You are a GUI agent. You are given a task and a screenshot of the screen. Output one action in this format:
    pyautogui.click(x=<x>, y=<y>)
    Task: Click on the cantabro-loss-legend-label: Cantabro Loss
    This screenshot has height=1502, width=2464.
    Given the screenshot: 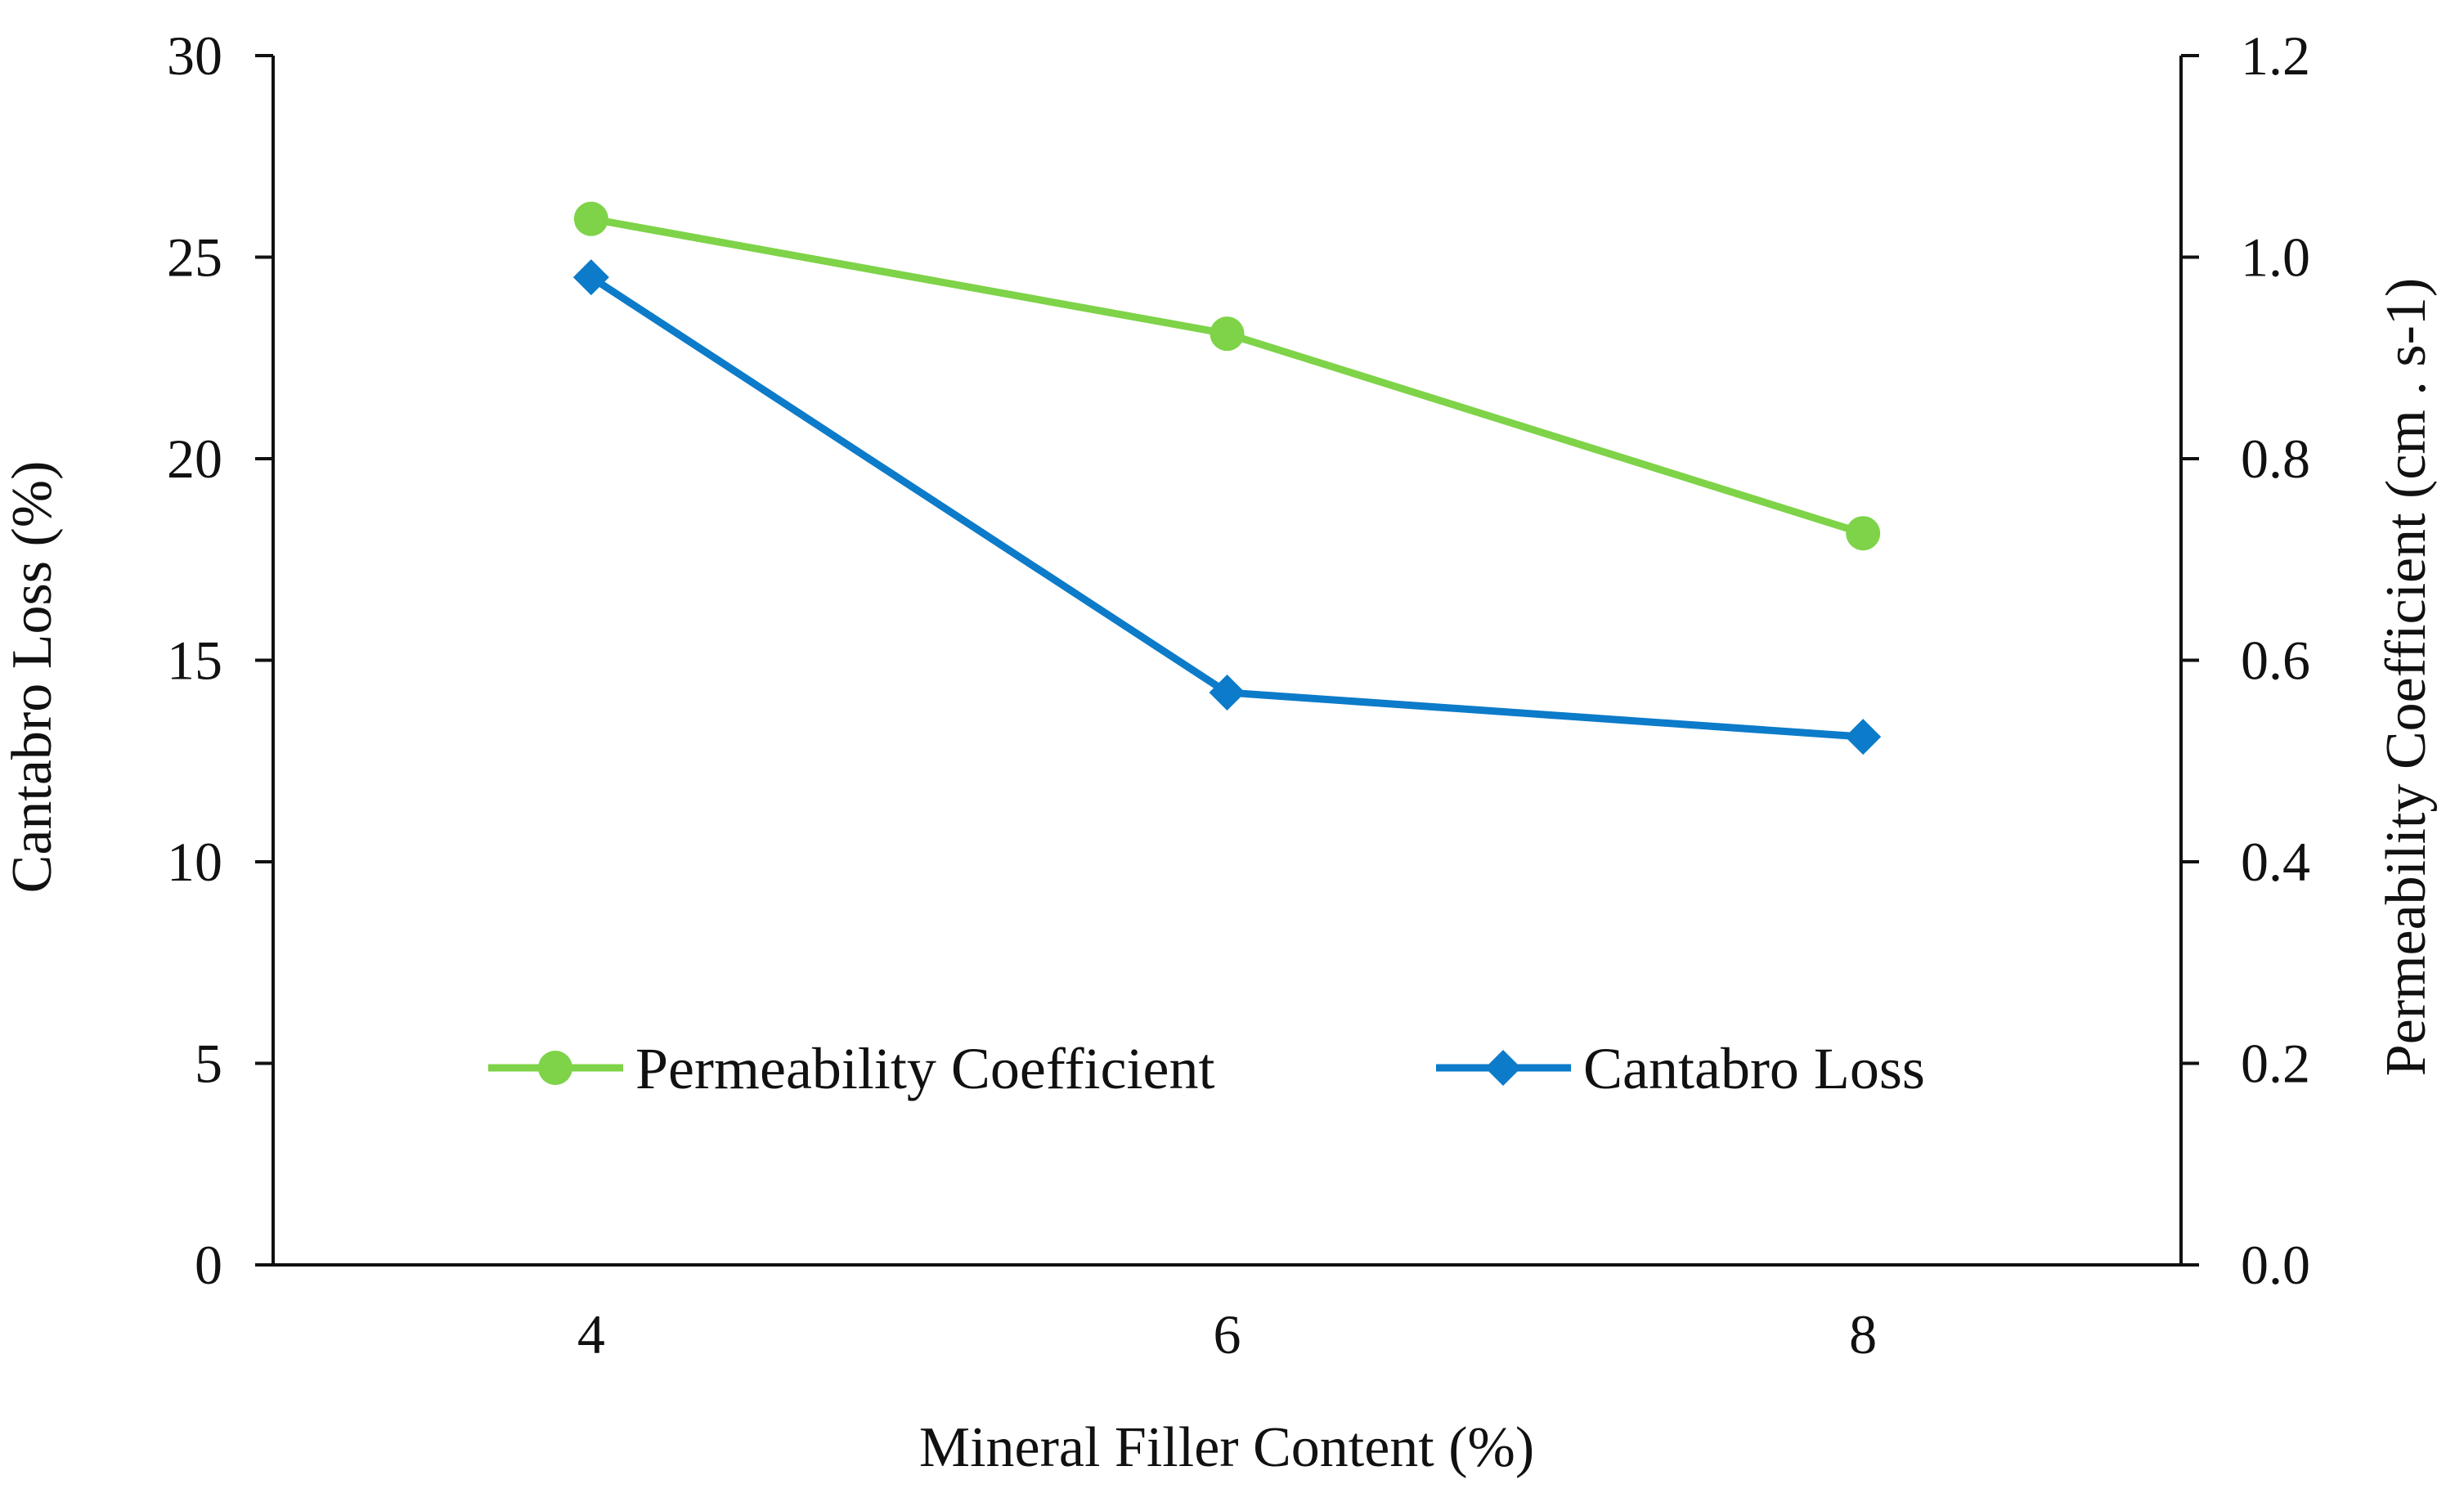 What is the action you would take?
    pyautogui.click(x=1754, y=1068)
    